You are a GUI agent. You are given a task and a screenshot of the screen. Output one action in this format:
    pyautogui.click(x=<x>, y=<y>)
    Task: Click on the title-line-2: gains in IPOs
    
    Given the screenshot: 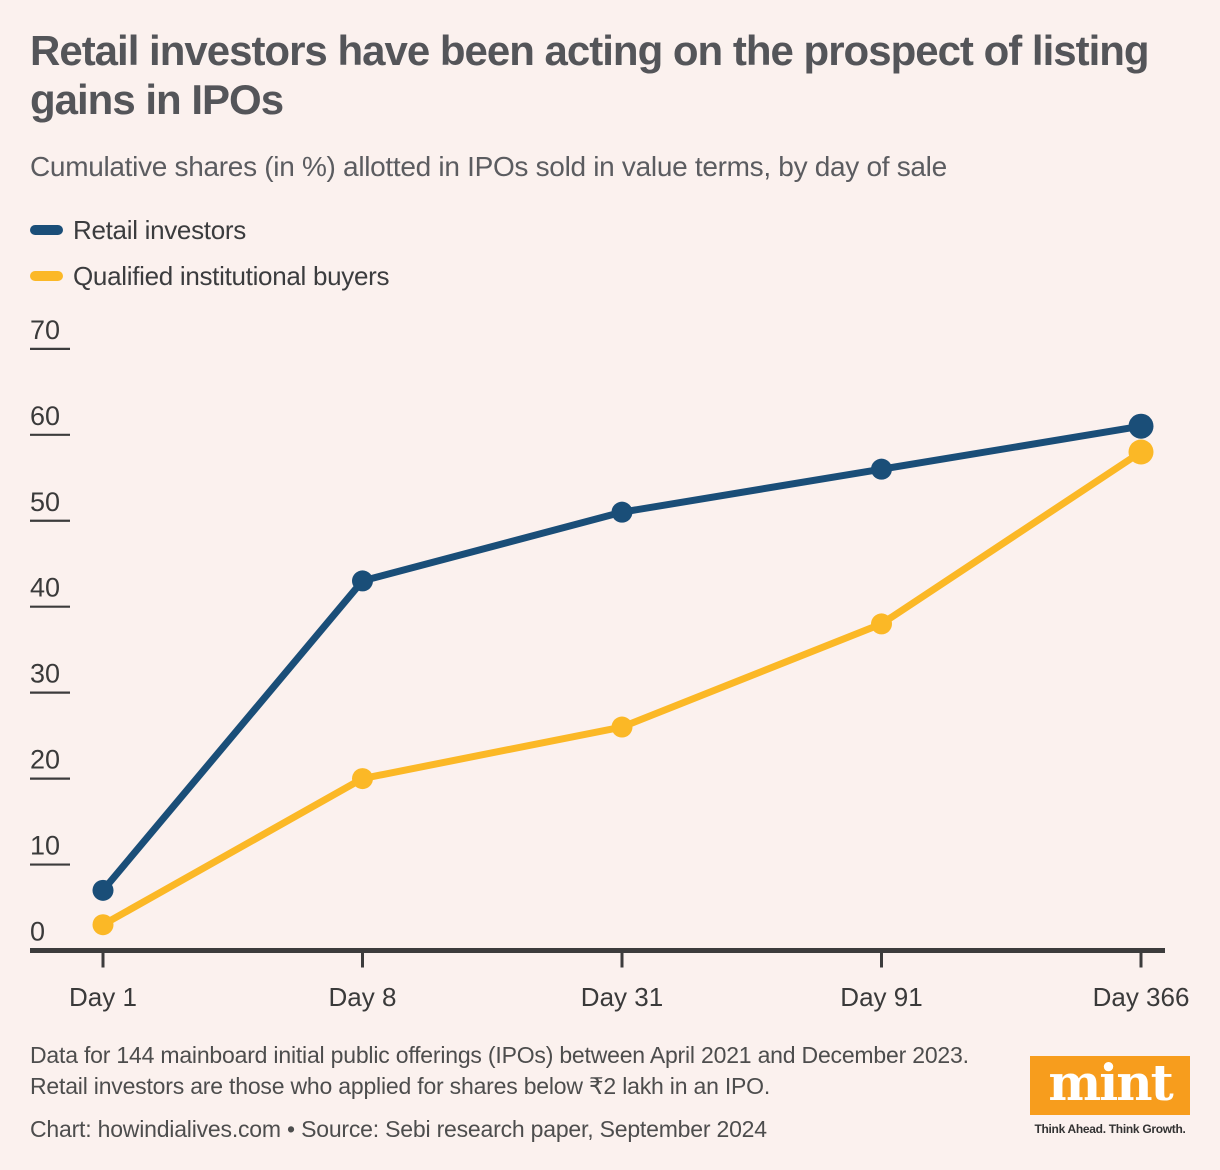 What is the action you would take?
    pyautogui.click(x=157, y=99)
    